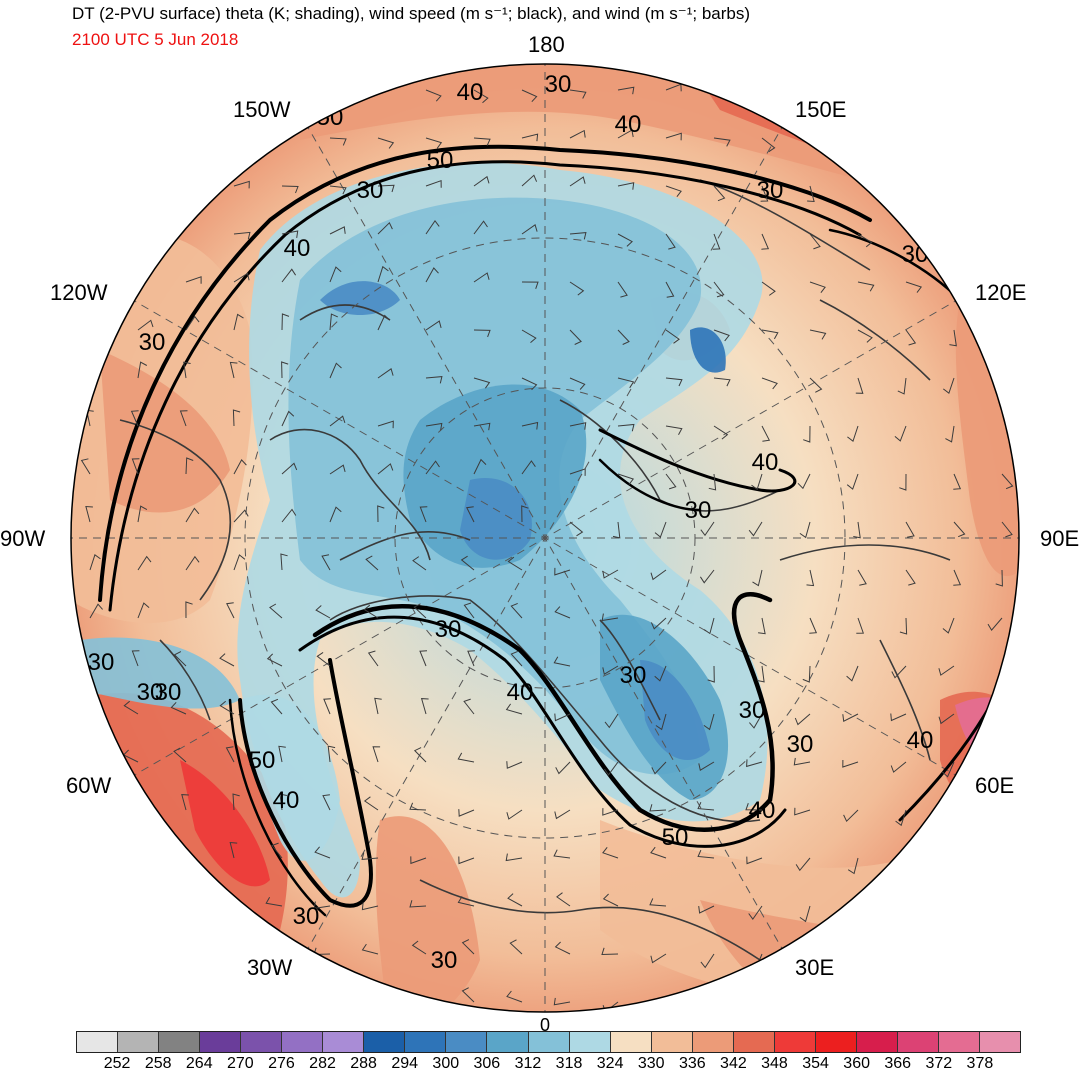  I want to click on contour-label-25: 40, so click(920, 740).